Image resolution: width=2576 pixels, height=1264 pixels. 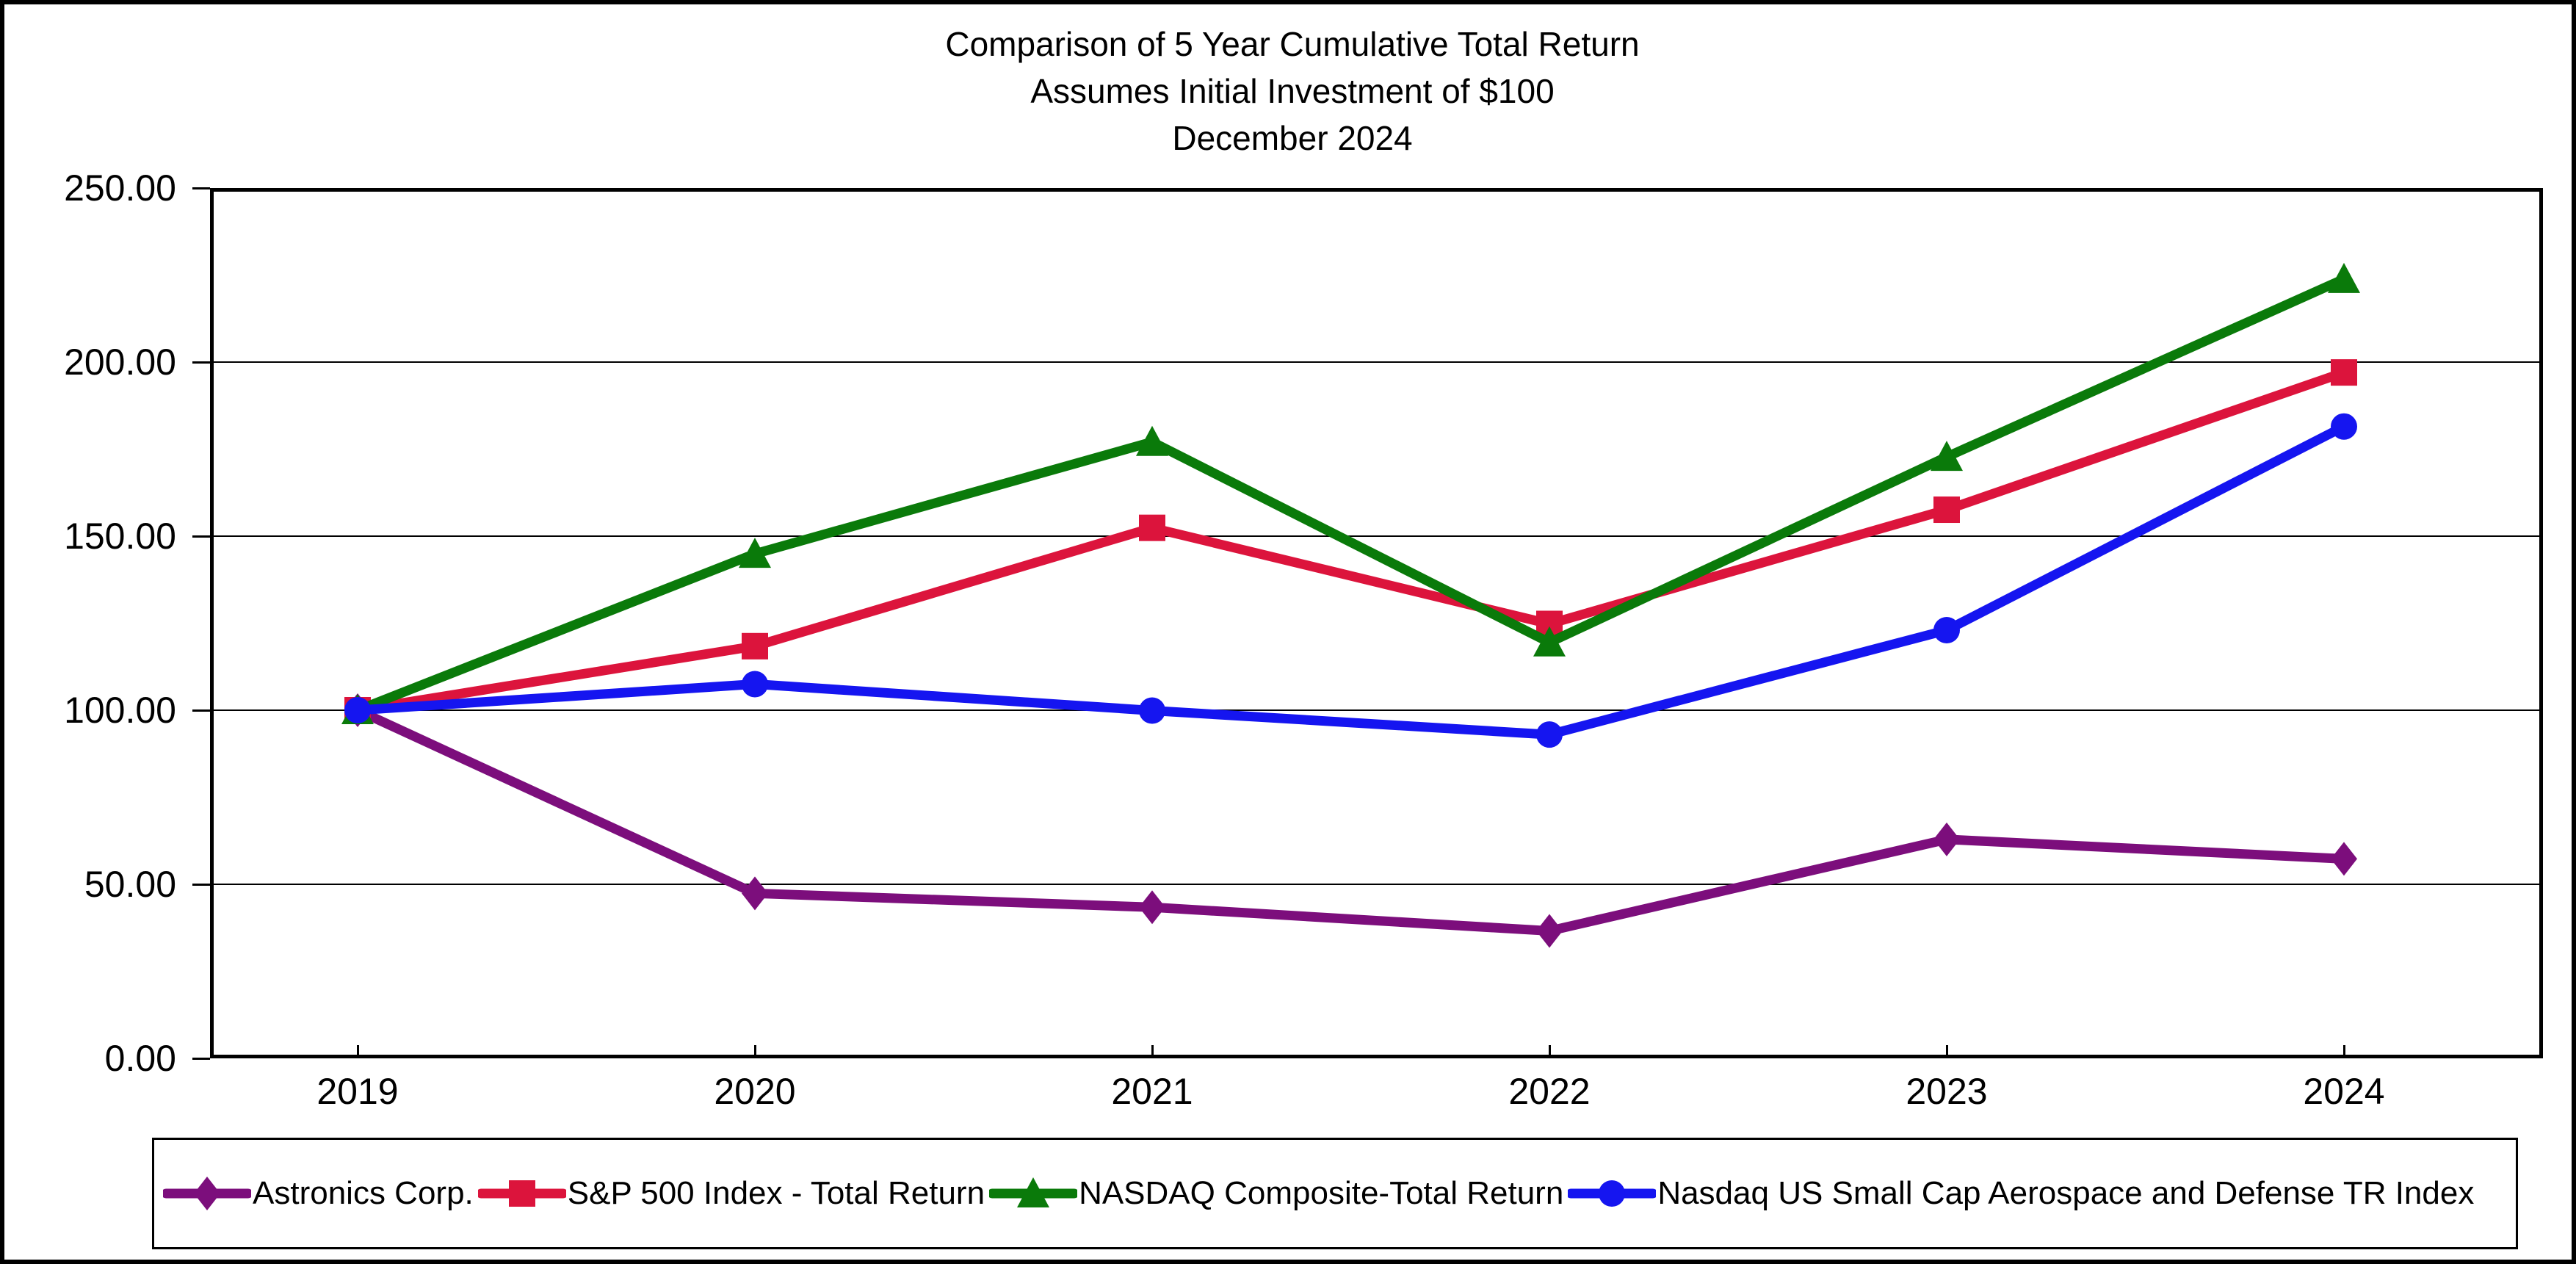 I want to click on circle-marker-legend, so click(x=1612, y=1193).